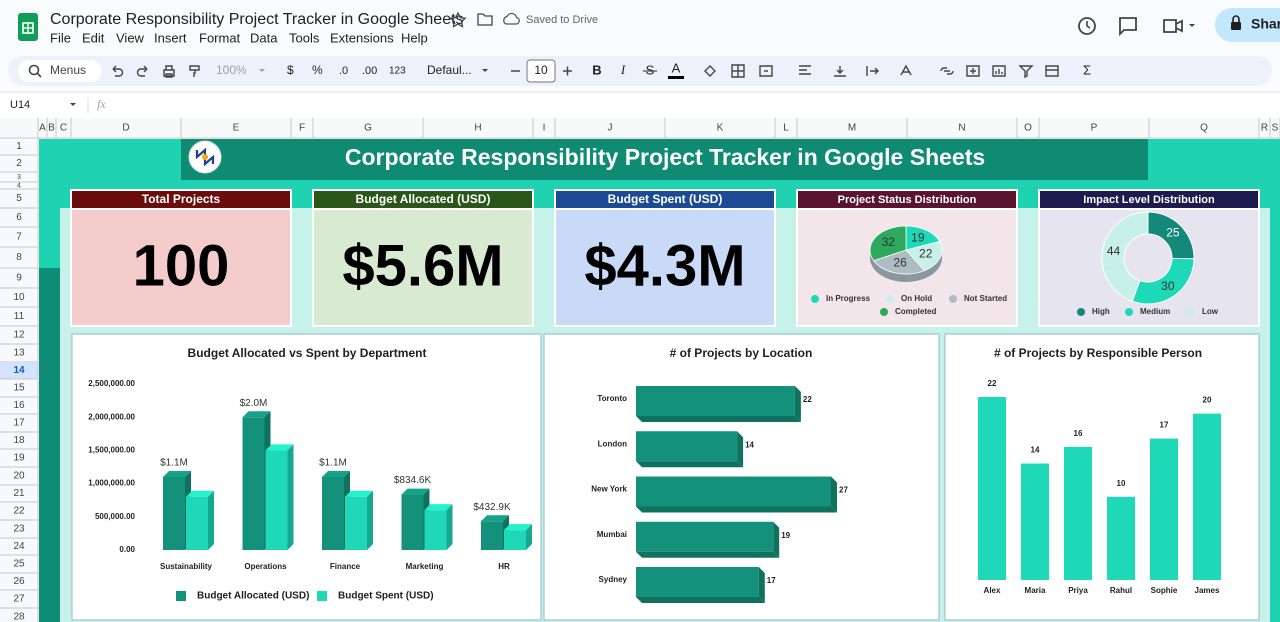 This screenshot has width=1280, height=622. Describe the element at coordinates (1094, 128) in the screenshot. I see `column-header: P` at that location.